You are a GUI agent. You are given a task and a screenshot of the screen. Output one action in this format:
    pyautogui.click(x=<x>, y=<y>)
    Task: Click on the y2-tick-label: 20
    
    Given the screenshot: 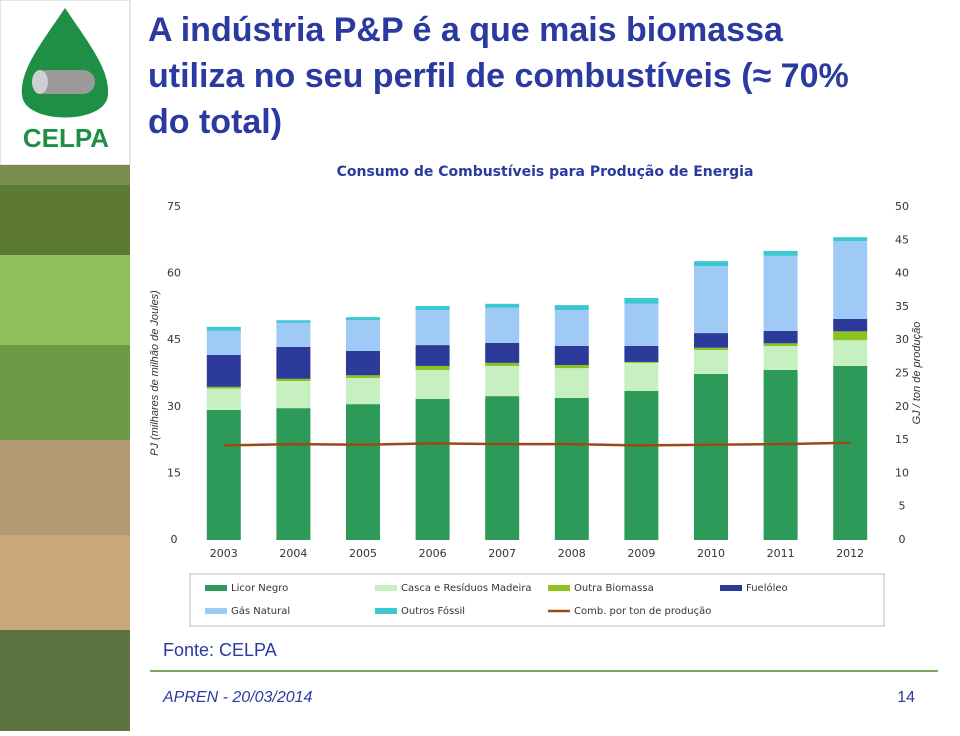 What is the action you would take?
    pyautogui.click(x=902, y=406)
    